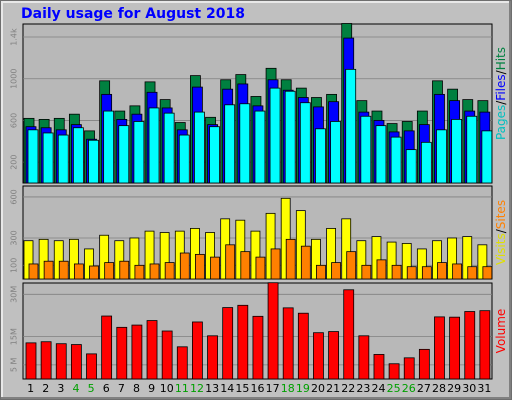 The width and height of the screenshot is (512, 401). What do you see at coordinates (14, 237) in the screenshot?
I see `y-tick-label: 300` at bounding box center [14, 237].